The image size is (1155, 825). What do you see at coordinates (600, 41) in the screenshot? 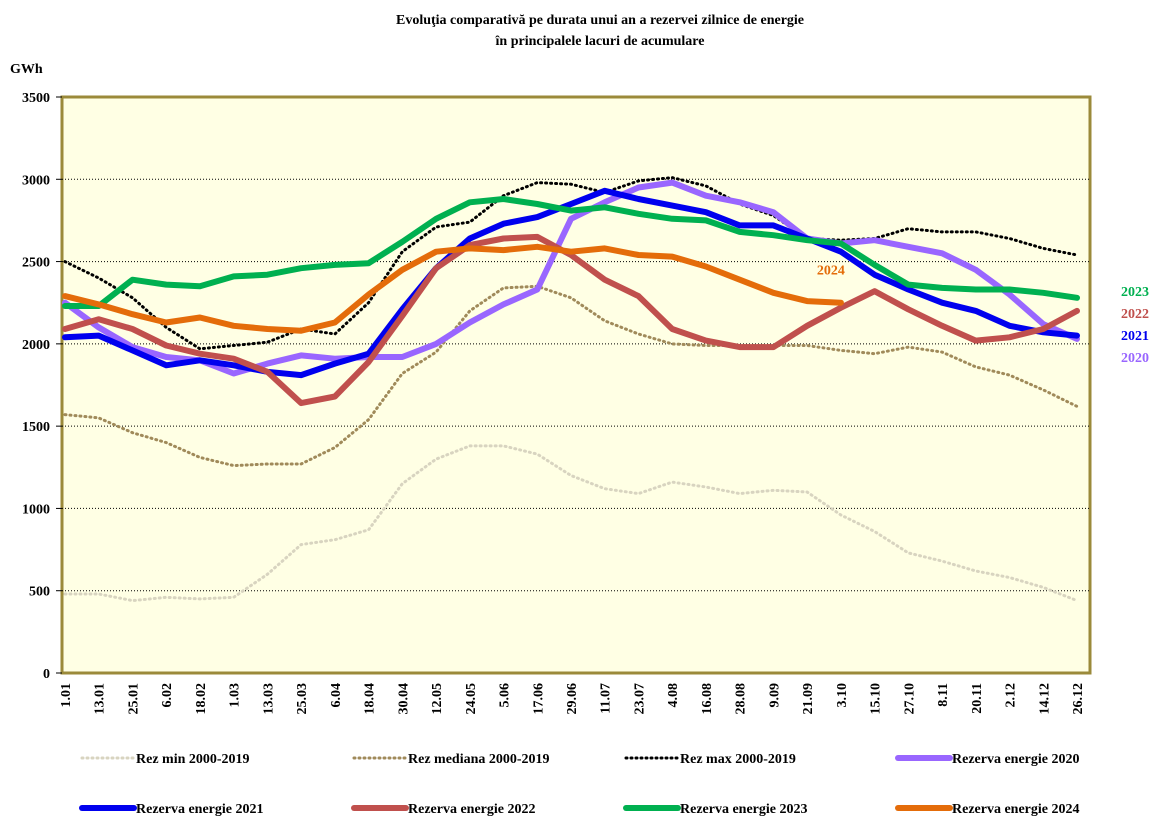
I see `chart-subtitle: în principalele lacuri de acumulare` at bounding box center [600, 41].